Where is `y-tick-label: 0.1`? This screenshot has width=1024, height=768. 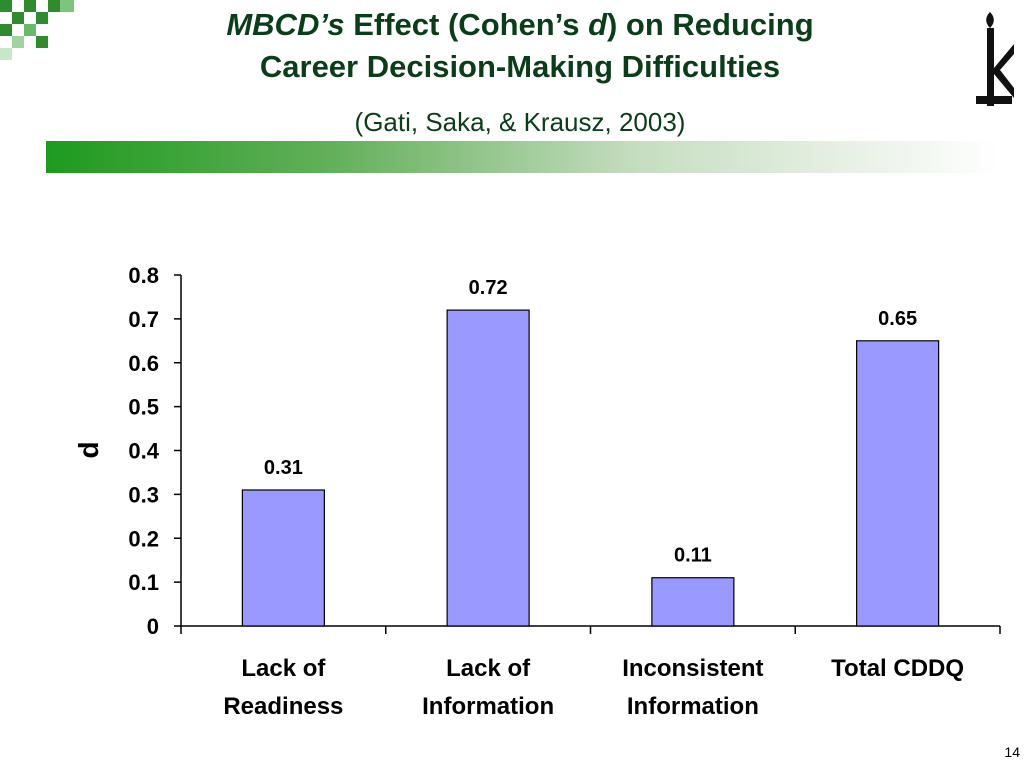
y-tick-label: 0.1 is located at coordinates (143, 582).